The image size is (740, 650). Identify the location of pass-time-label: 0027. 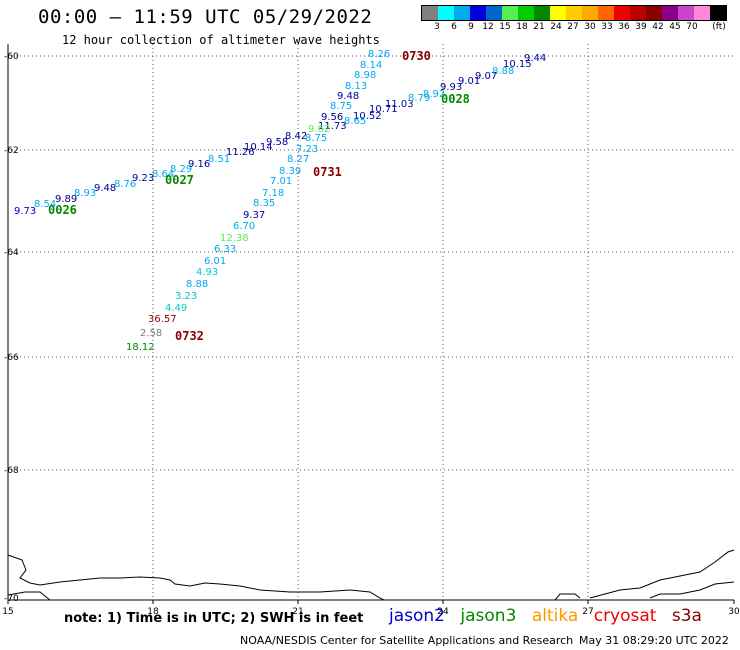
(179, 180).